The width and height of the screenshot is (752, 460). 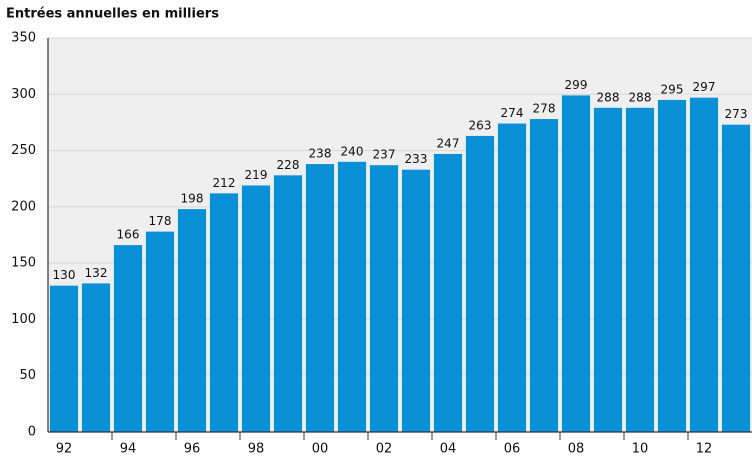 I want to click on y-tick-label: 100, so click(x=23, y=319).